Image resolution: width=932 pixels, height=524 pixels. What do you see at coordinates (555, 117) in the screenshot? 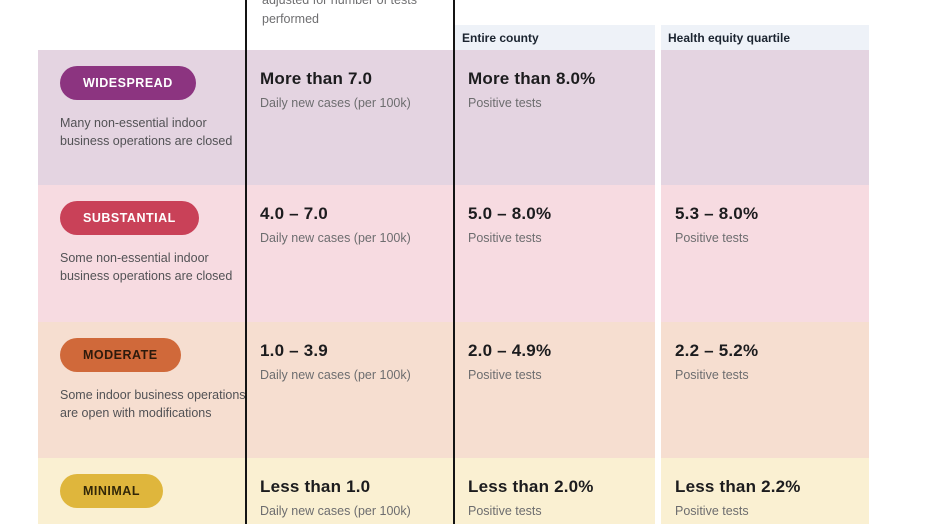
I see `county-cell-widespread: More than 8.0% Positive tests` at bounding box center [555, 117].